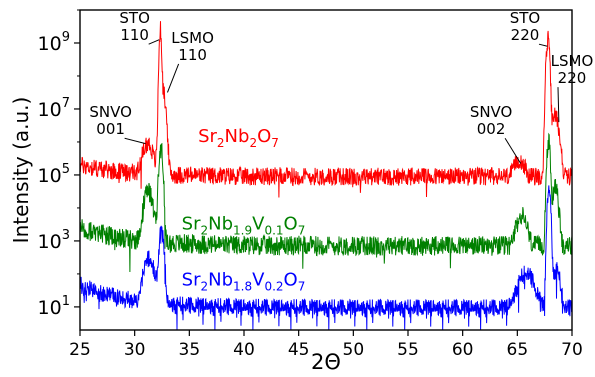 This screenshot has height=377, width=595. Describe the element at coordinates (491, 120) in the screenshot. I see `peak-annotation: SNVO 002` at that location.